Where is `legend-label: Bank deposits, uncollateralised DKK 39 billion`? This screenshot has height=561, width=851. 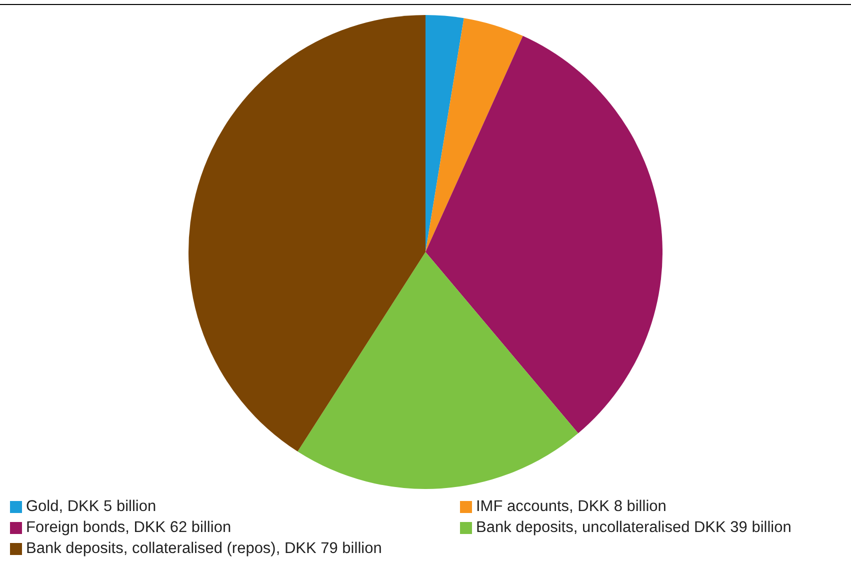
legend-label: Bank deposits, uncollateralised DKK 39 billion is located at coordinates (634, 527).